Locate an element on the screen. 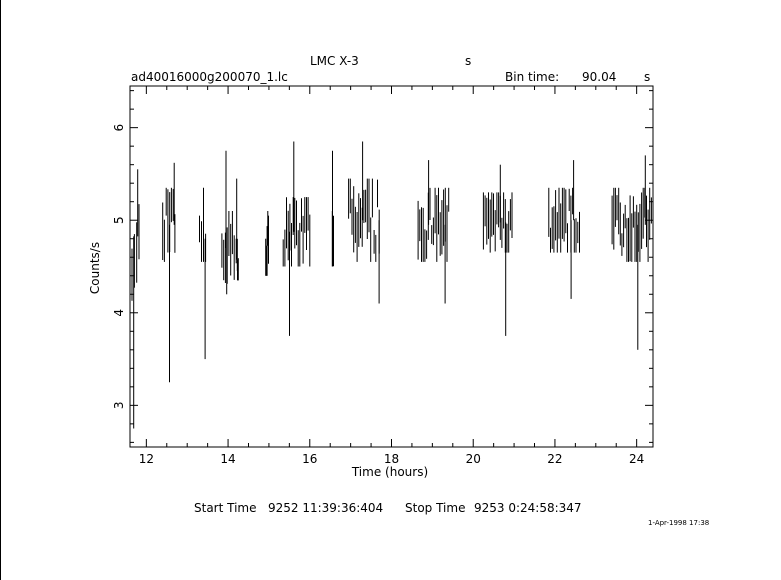 The height and width of the screenshot is (580, 781). x-tick-label: 16 is located at coordinates (309, 459).